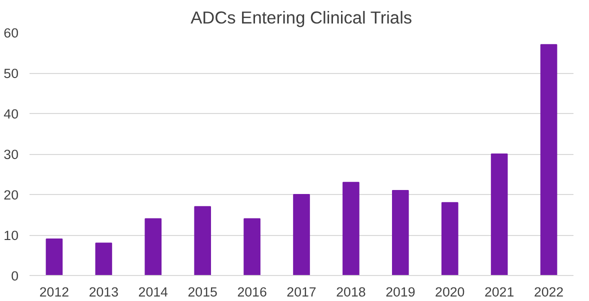  What do you see at coordinates (450, 292) in the screenshot?
I see `x-tick-label: 2020` at bounding box center [450, 292].